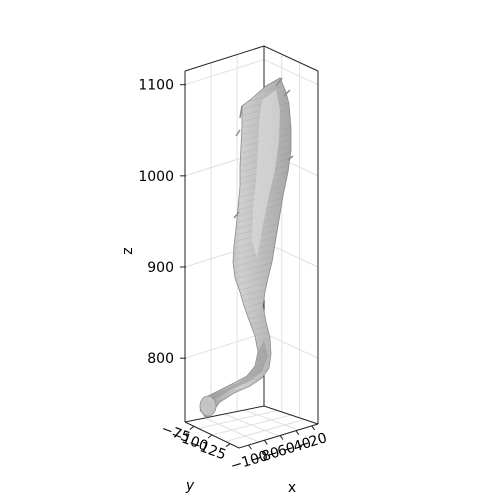 The height and width of the screenshot is (500, 500). I want to click on surface-highlight, so click(266, 174).